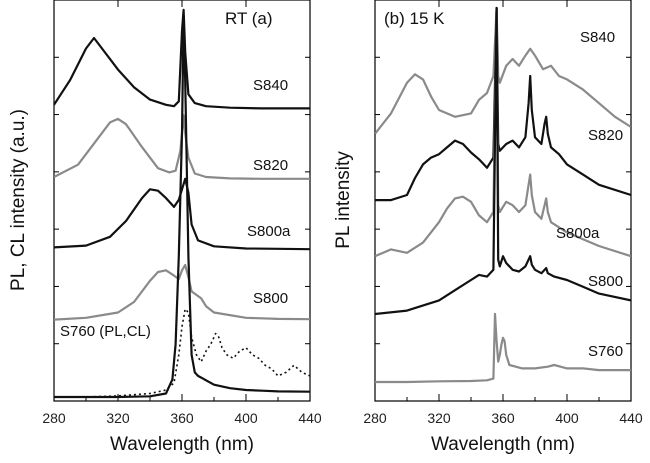  What do you see at coordinates (182, 444) in the screenshot?
I see `panel-a-x-axis-title: Wavelength (nm)` at bounding box center [182, 444].